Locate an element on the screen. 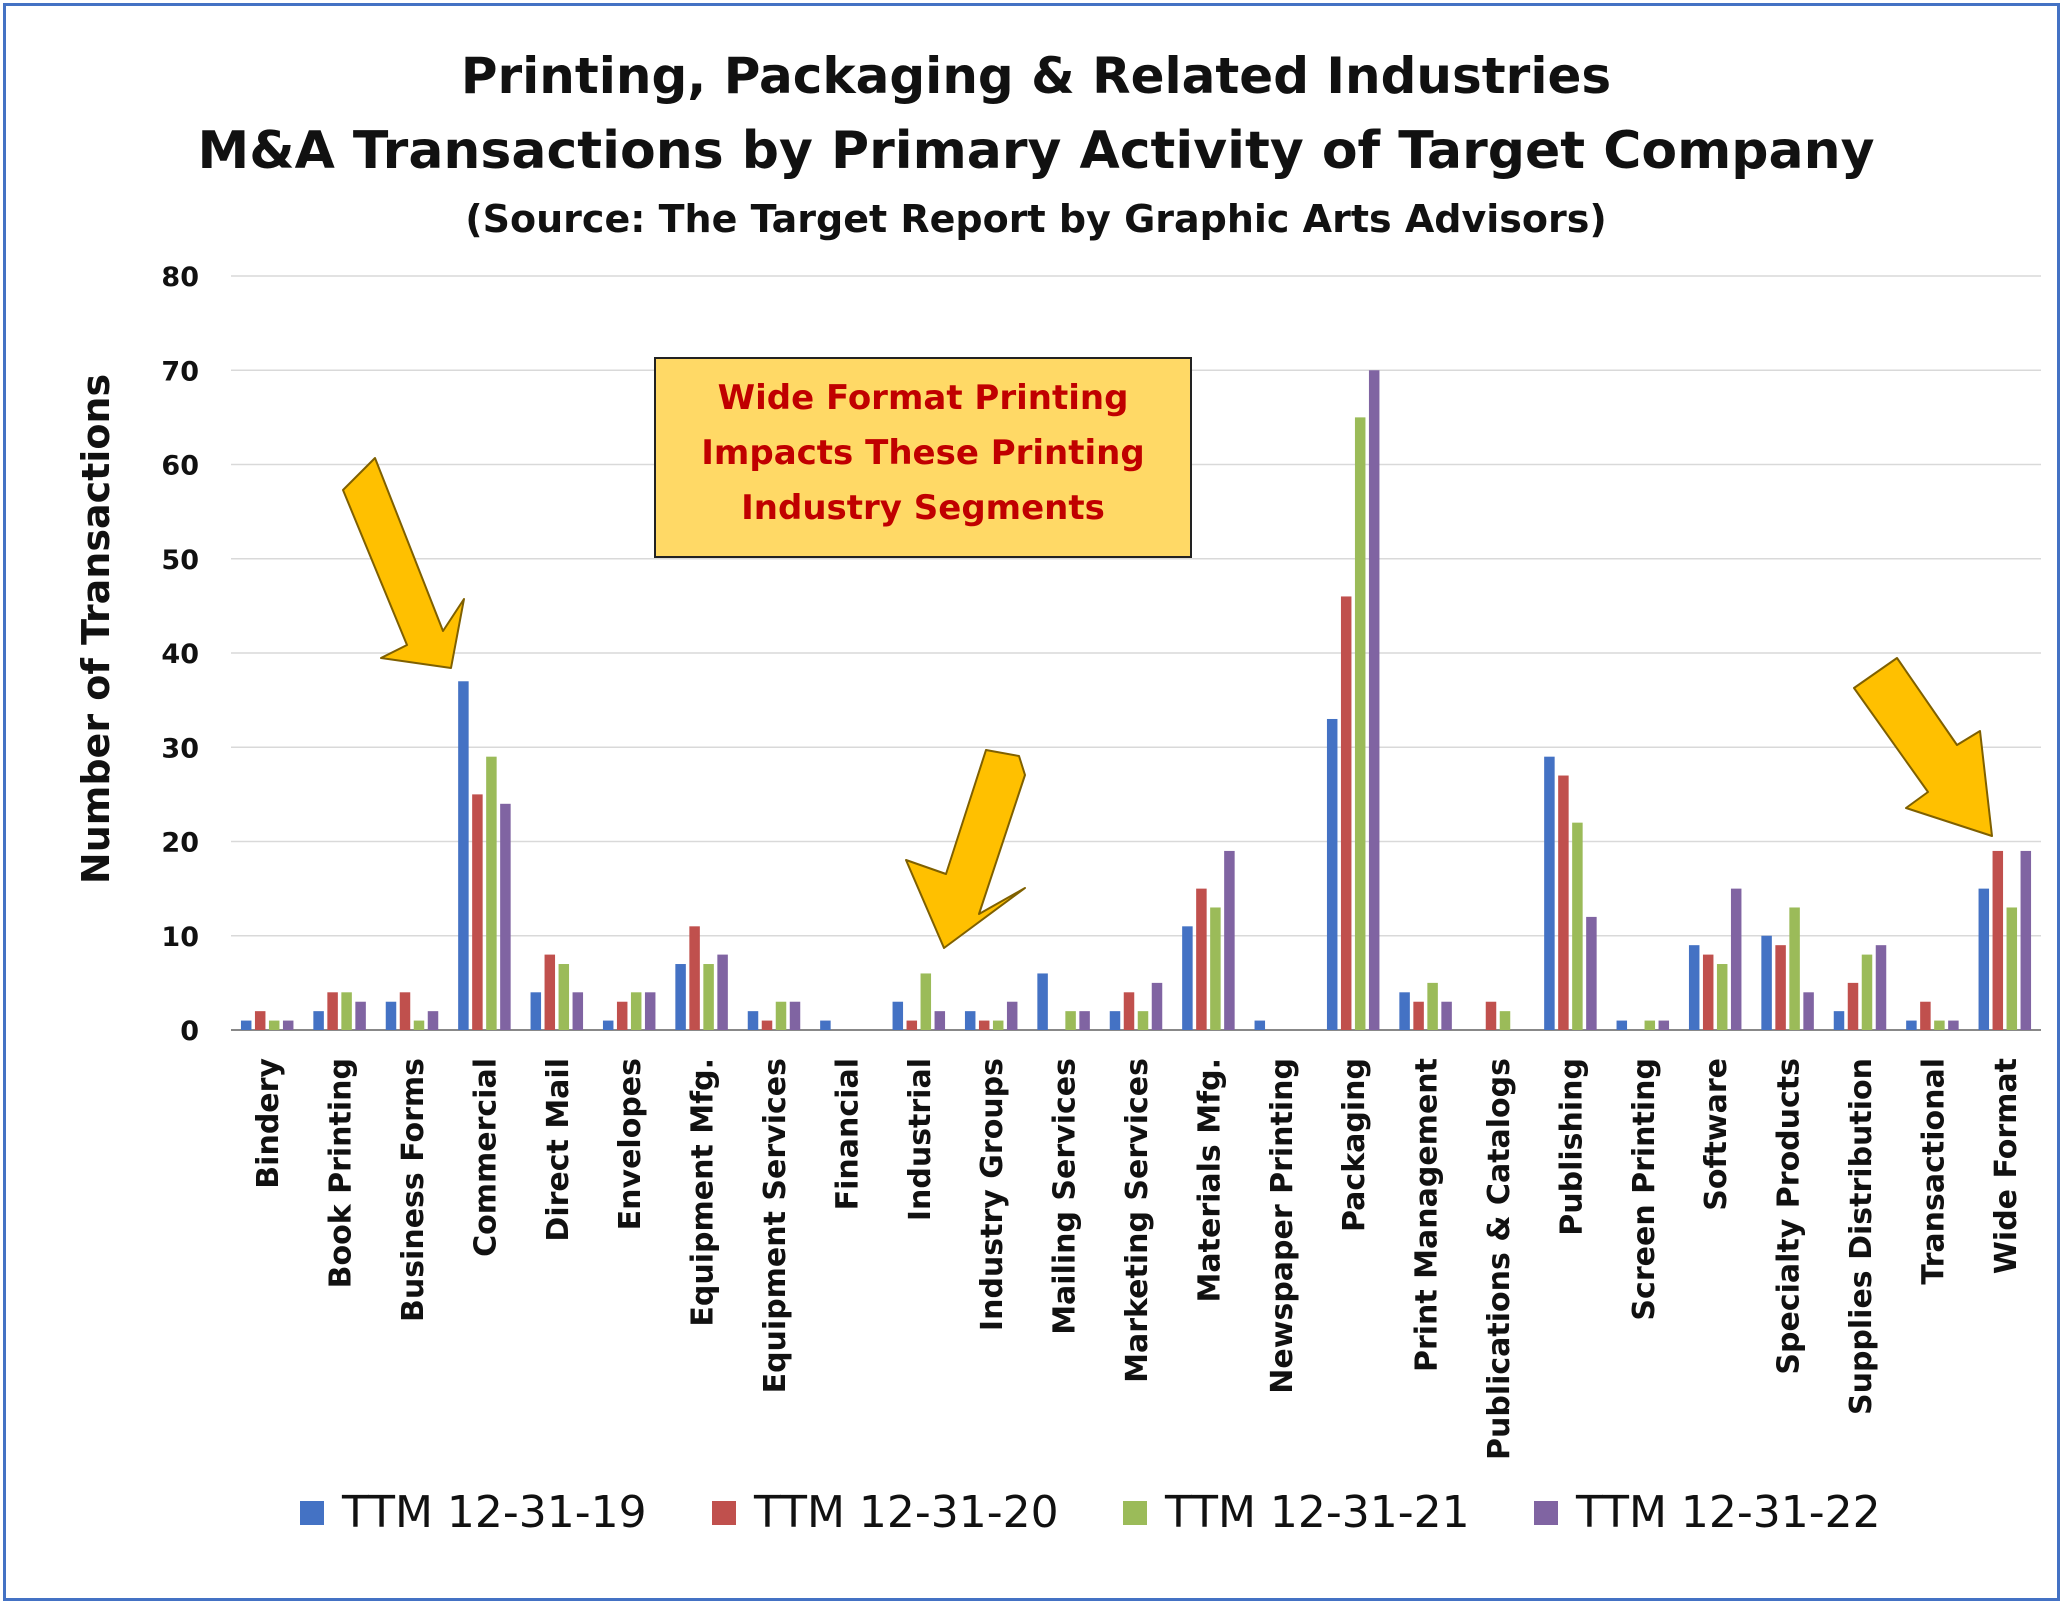 The image size is (2069, 1610). y-axis-label: Number of Transactions is located at coordinates (96, 629).